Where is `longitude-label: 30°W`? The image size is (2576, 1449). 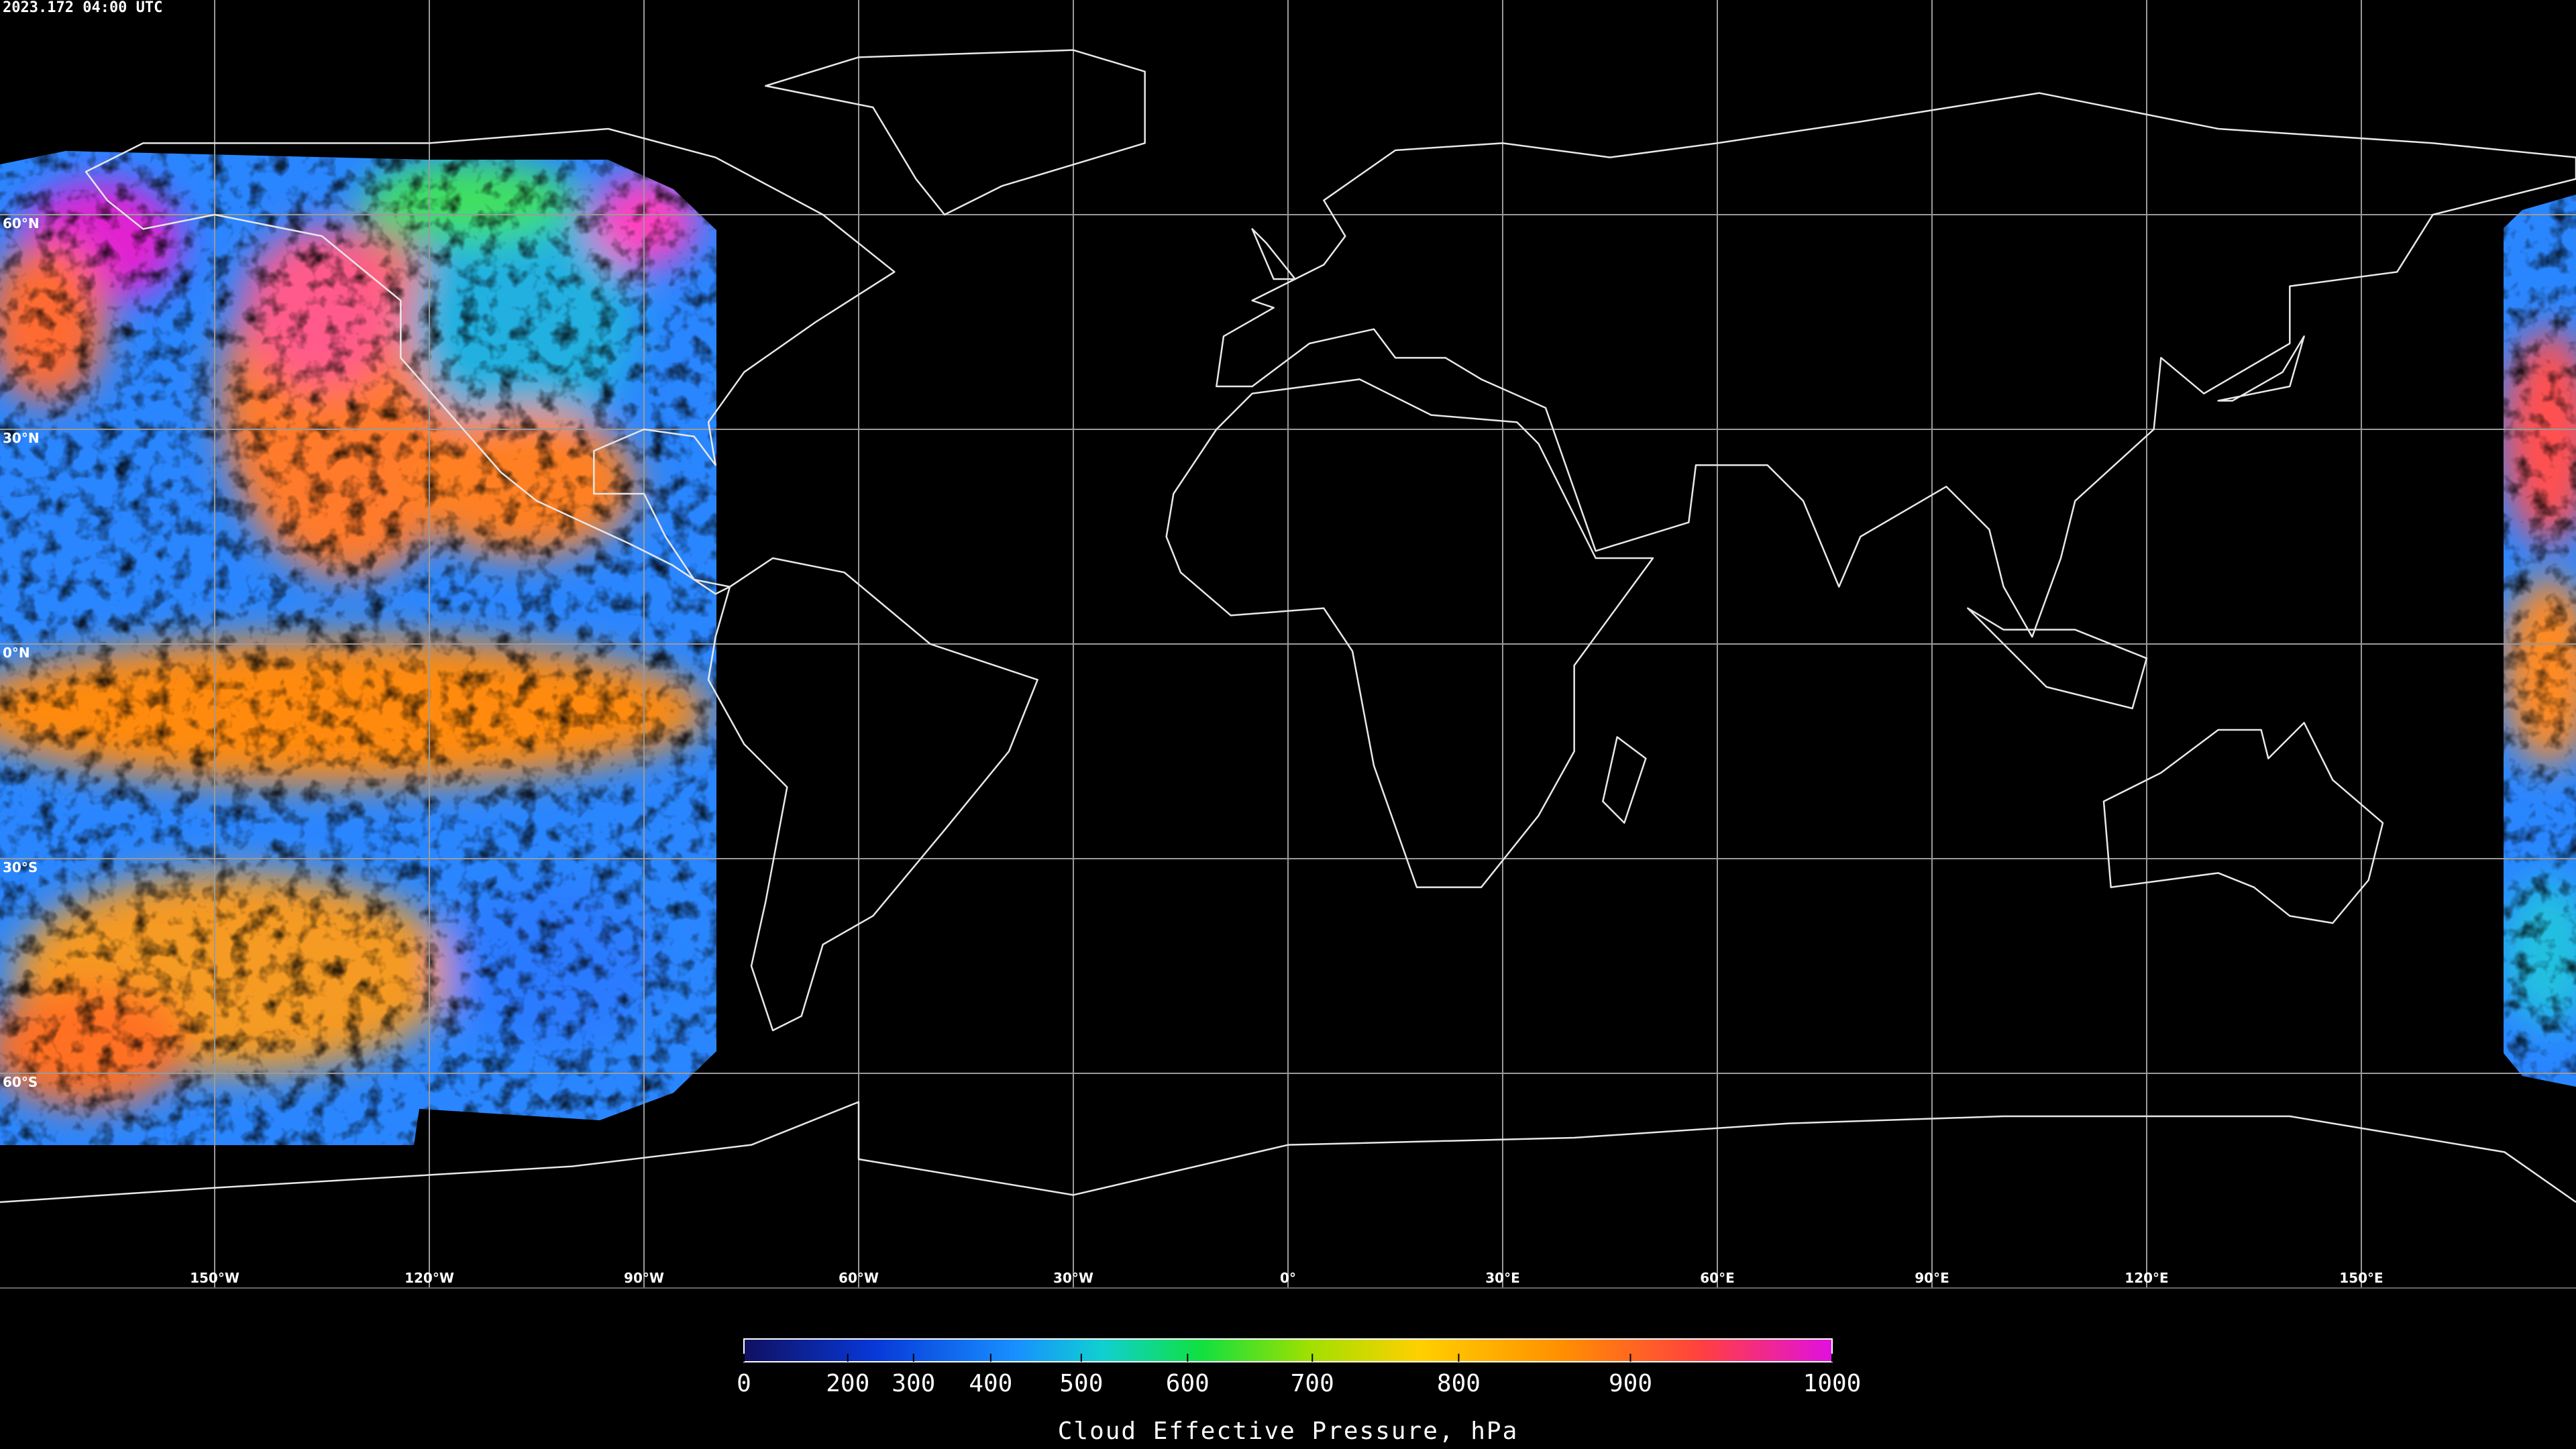 longitude-label: 30°W is located at coordinates (1073, 1278).